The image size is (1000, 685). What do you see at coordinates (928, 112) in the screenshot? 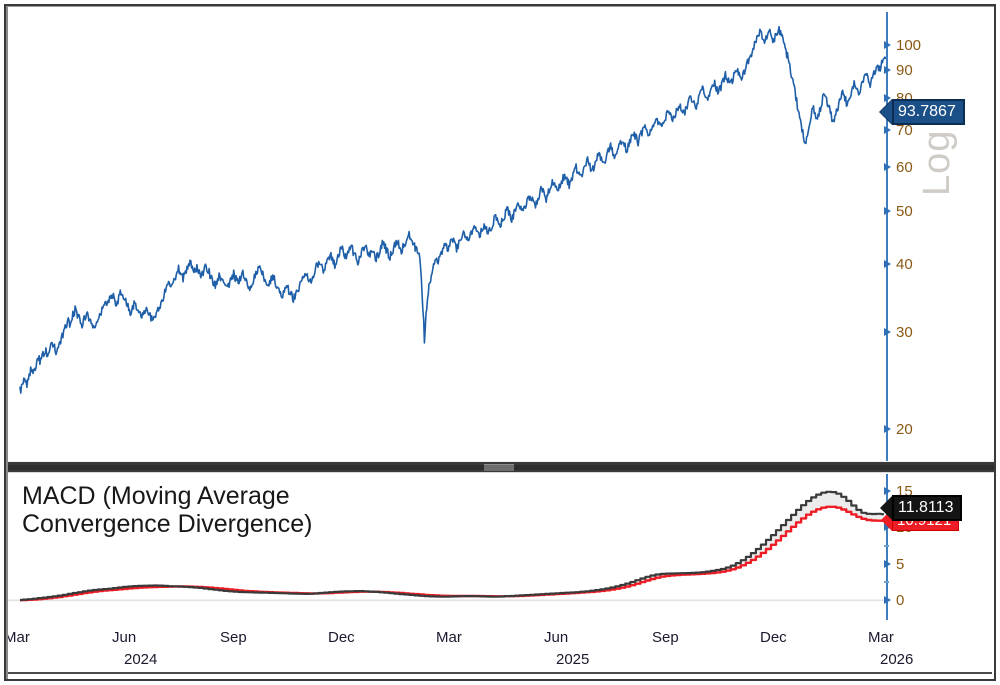
I see `current-price-badge: 93.7867` at bounding box center [928, 112].